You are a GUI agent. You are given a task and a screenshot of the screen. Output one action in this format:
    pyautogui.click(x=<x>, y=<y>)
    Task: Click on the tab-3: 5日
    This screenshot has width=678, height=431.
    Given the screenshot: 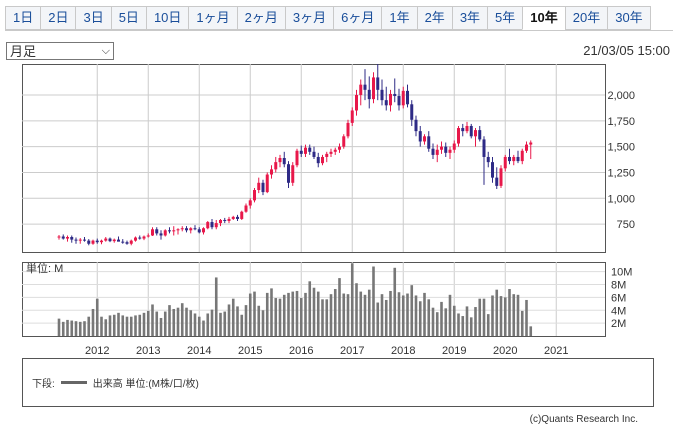 What is the action you would take?
    pyautogui.click(x=128, y=18)
    